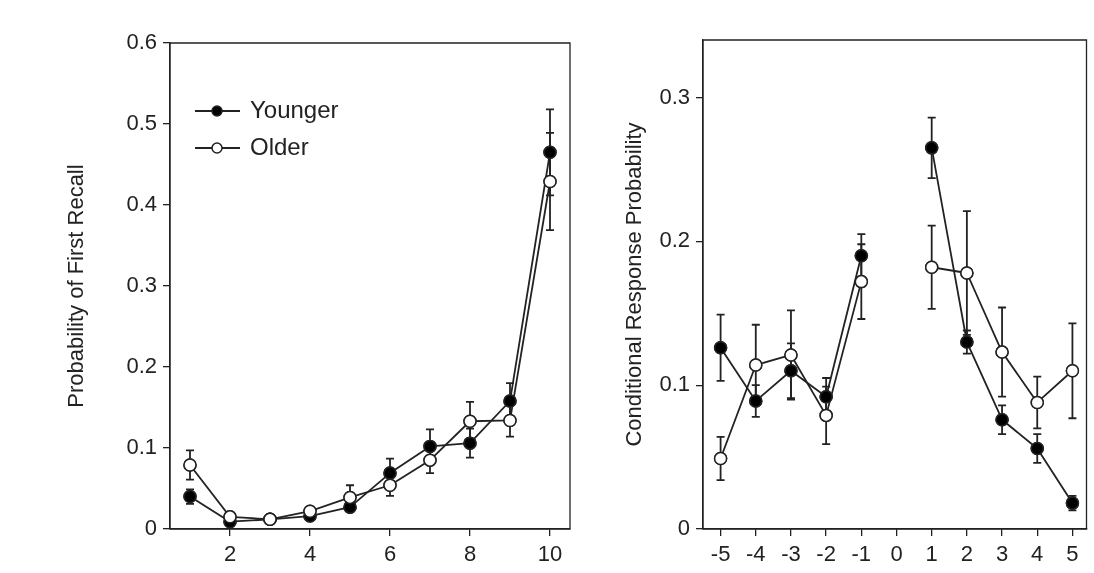  I want to click on x-tick-label: -4, so click(755, 554).